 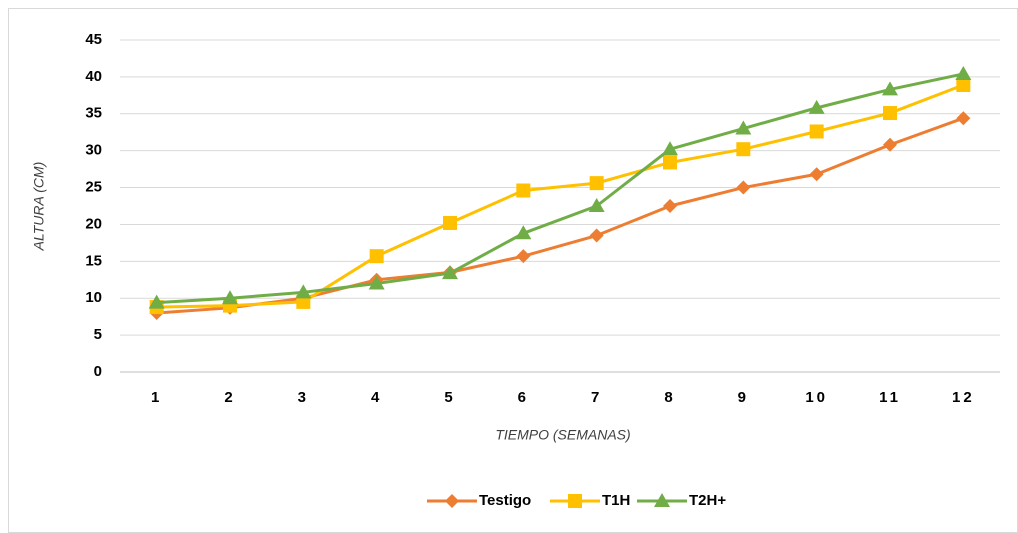 What do you see at coordinates (963, 397) in the screenshot?
I see `x-tick-label: 12` at bounding box center [963, 397].